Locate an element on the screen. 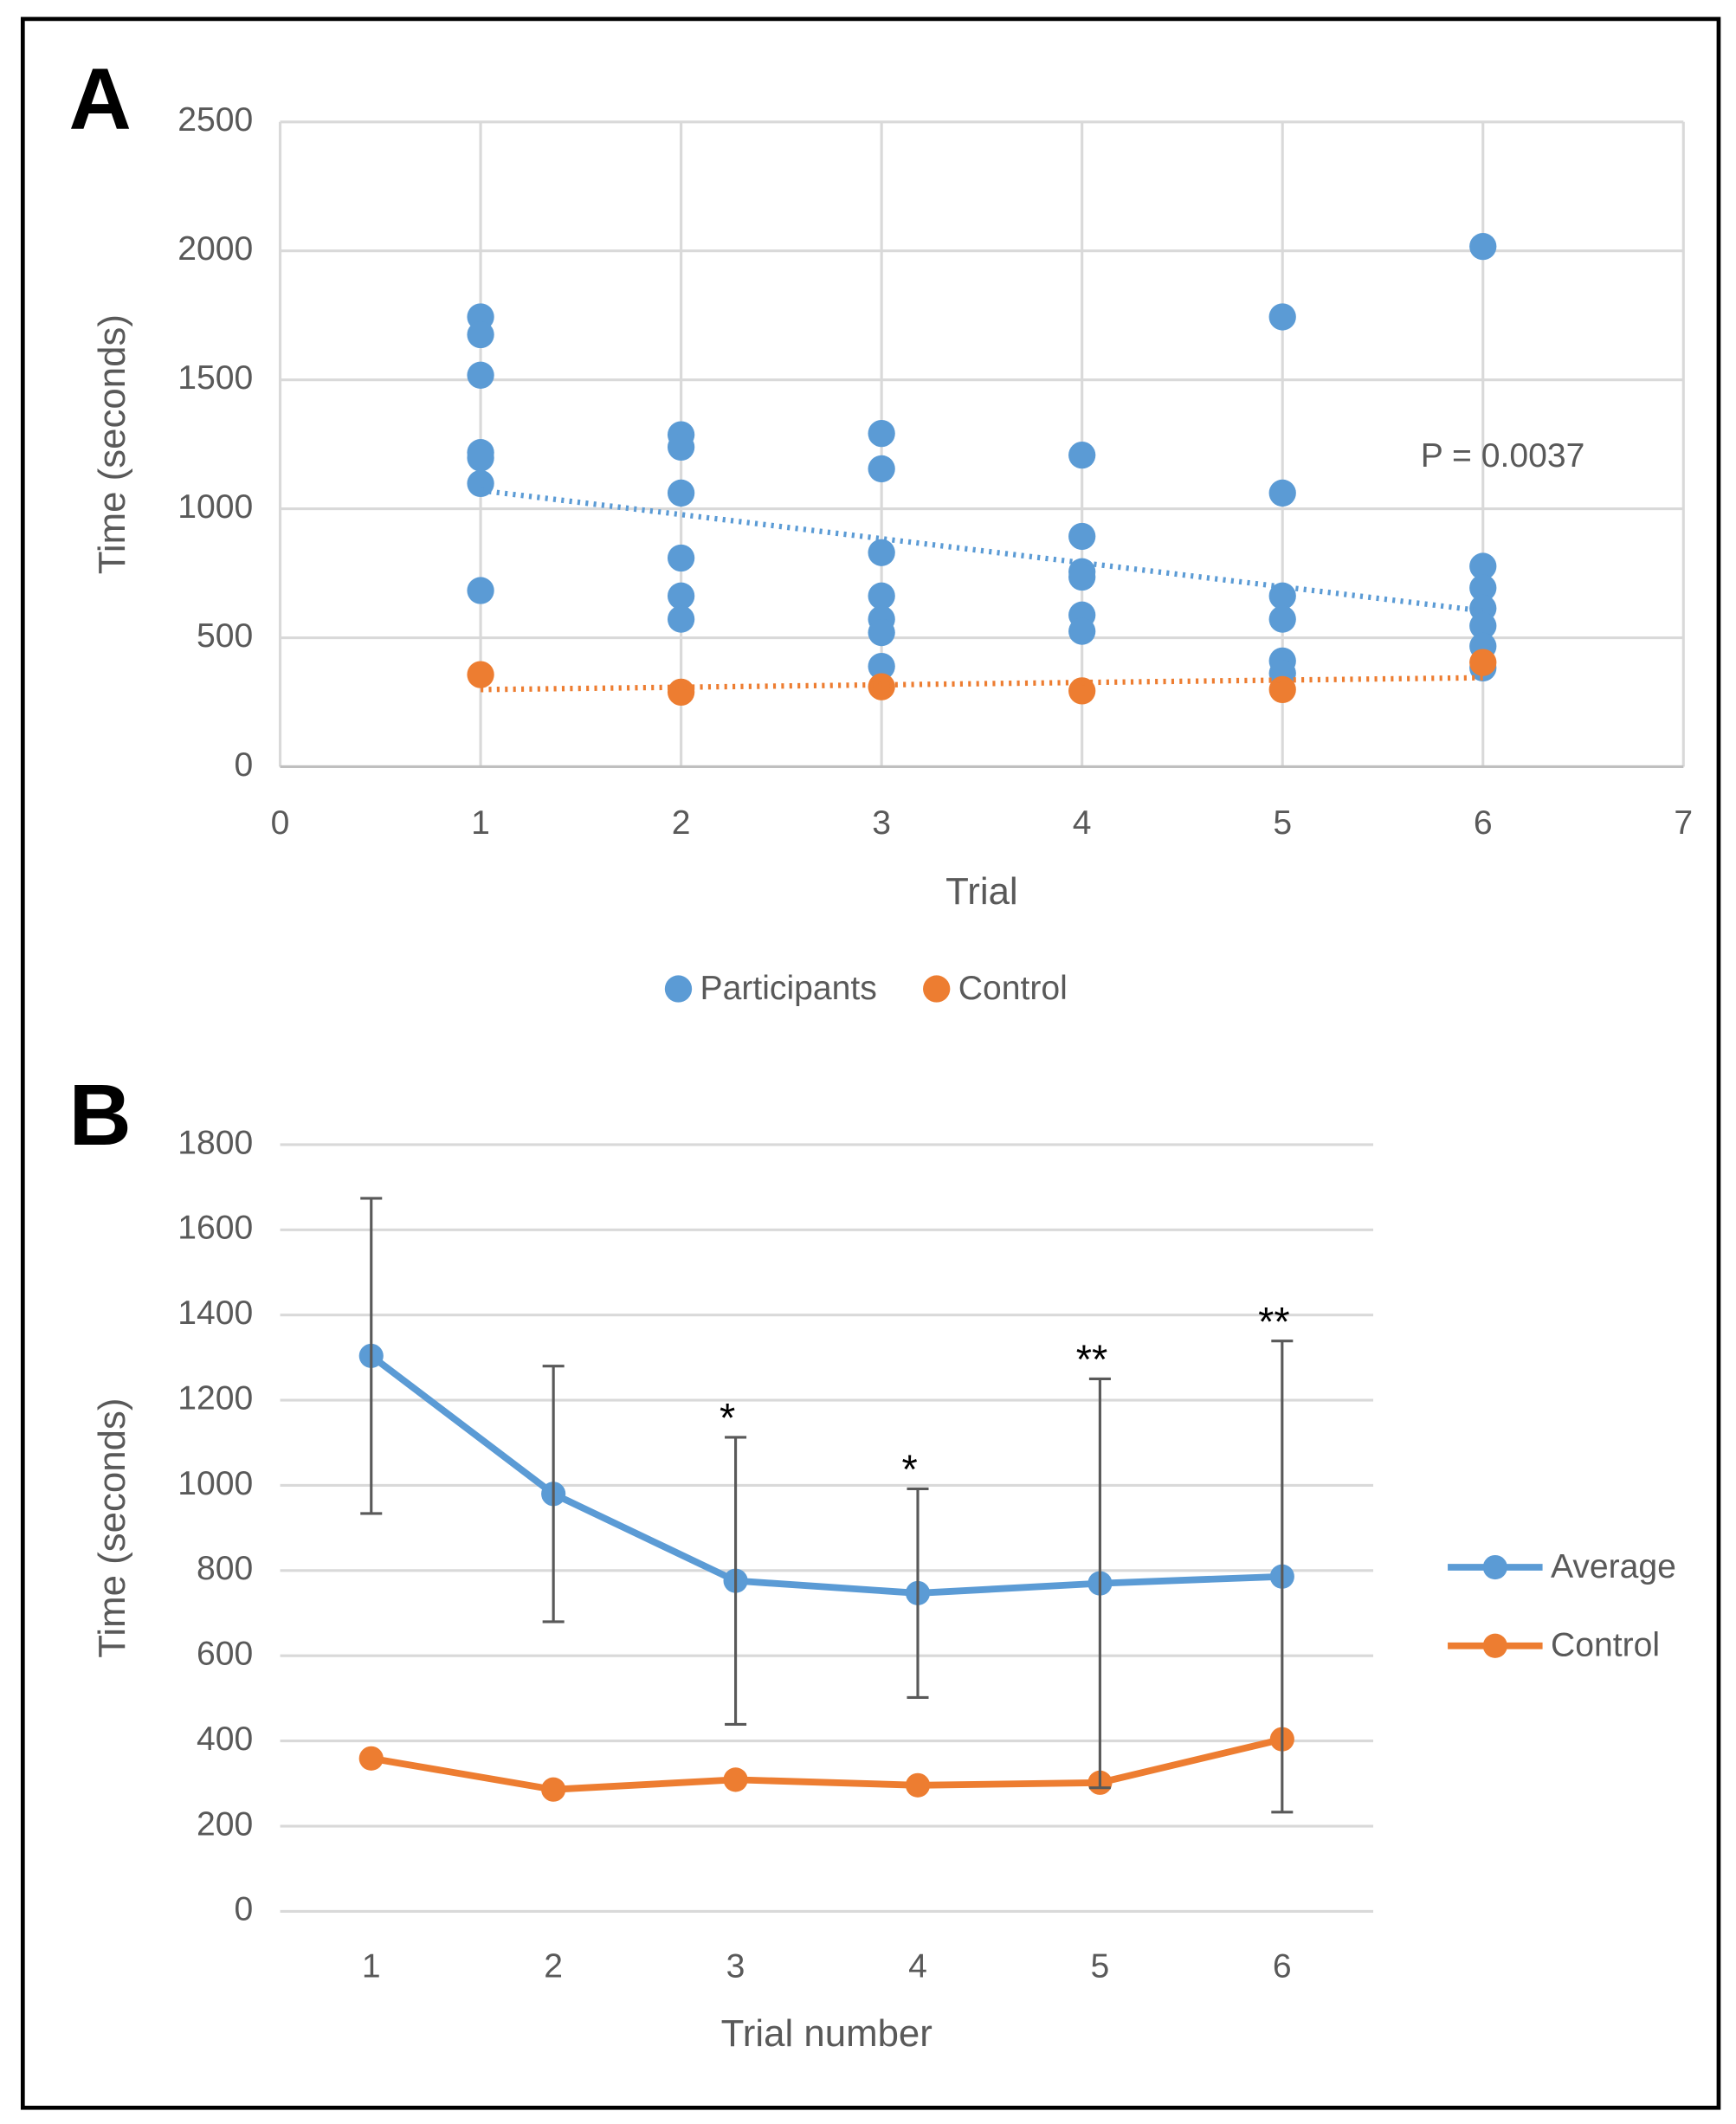  panel-label: A is located at coordinates (100, 98).